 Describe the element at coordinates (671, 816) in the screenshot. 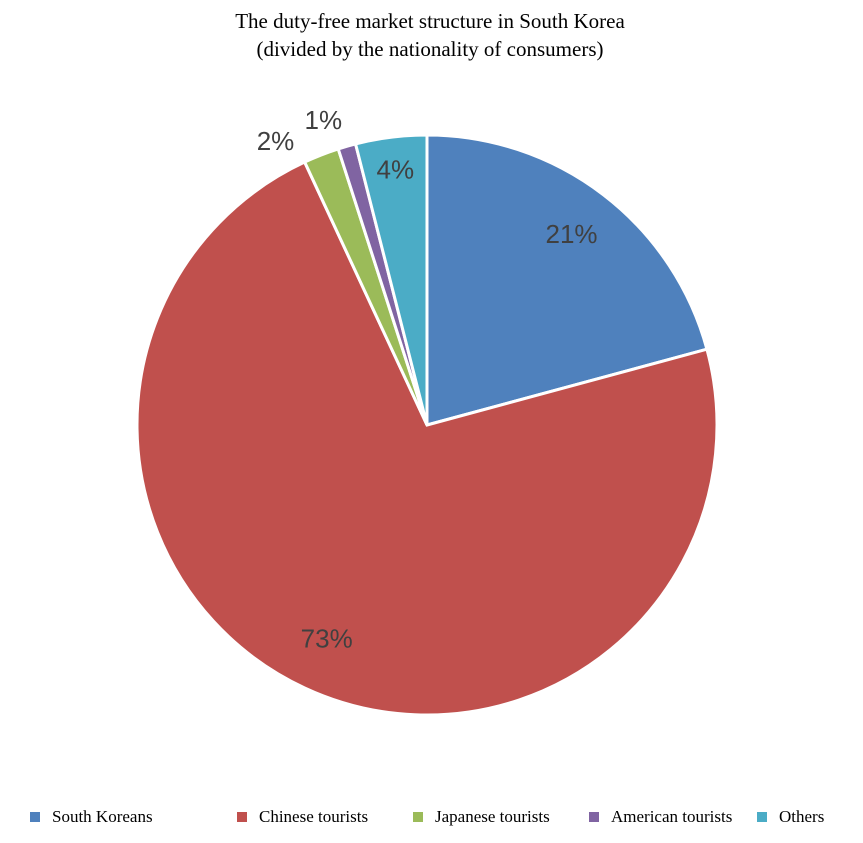

I see `legend-label: American tourists` at that location.